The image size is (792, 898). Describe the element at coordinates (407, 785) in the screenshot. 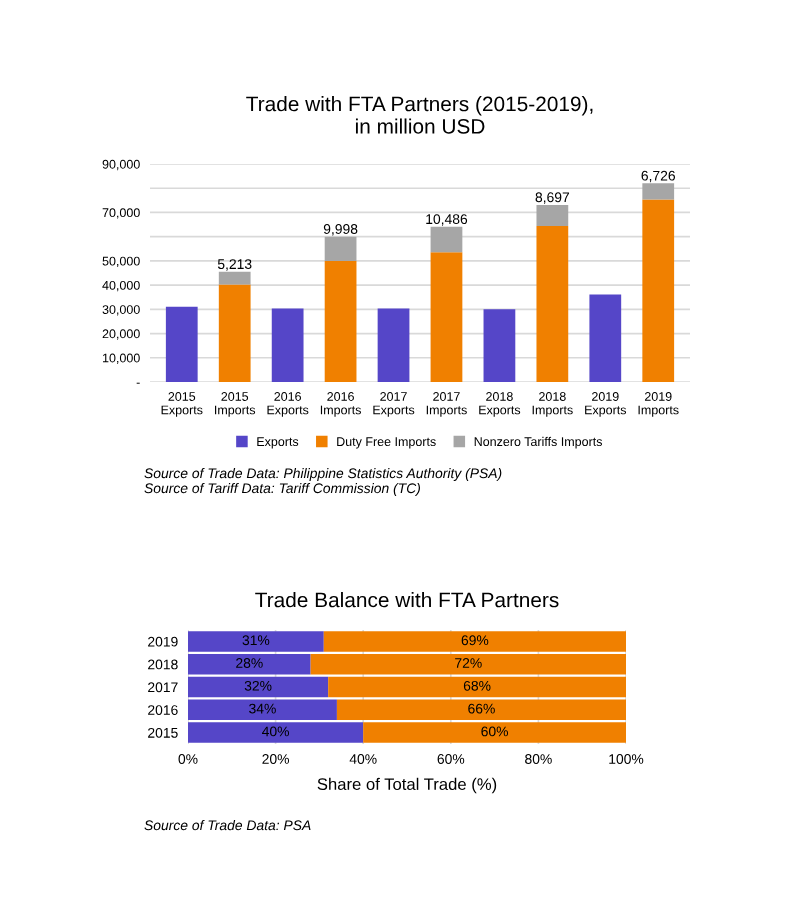

I see `x-axis-title: Share of Total Trade (%)` at that location.